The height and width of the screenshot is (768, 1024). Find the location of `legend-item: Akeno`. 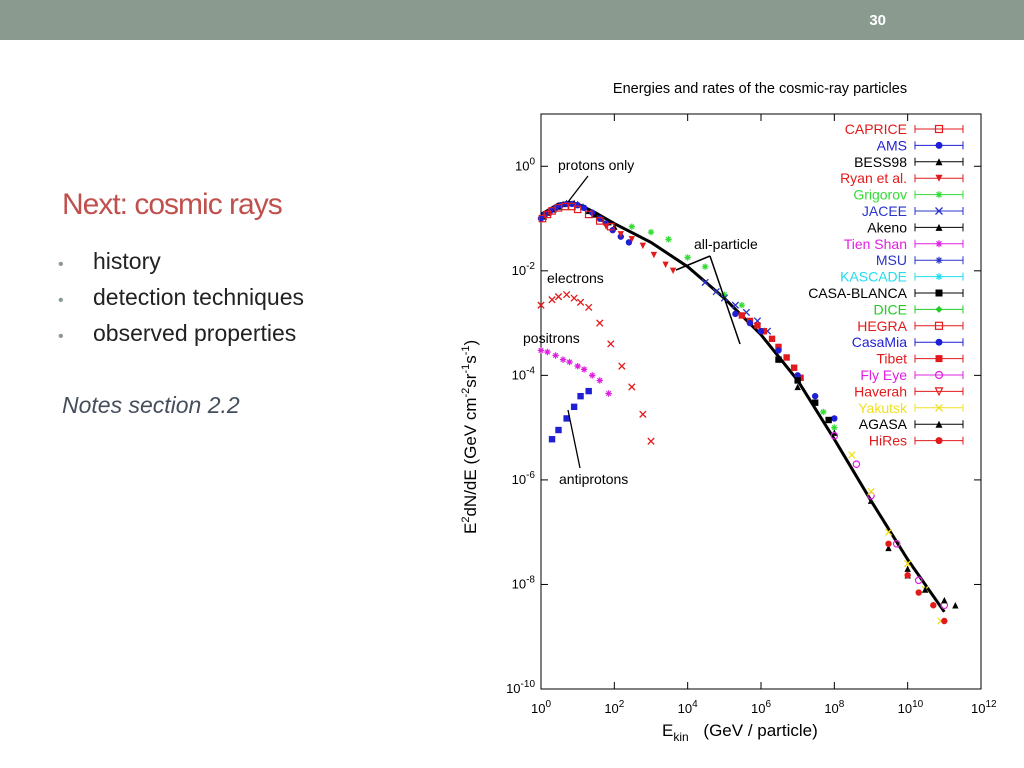

legend-item: Akeno is located at coordinates (915, 227).